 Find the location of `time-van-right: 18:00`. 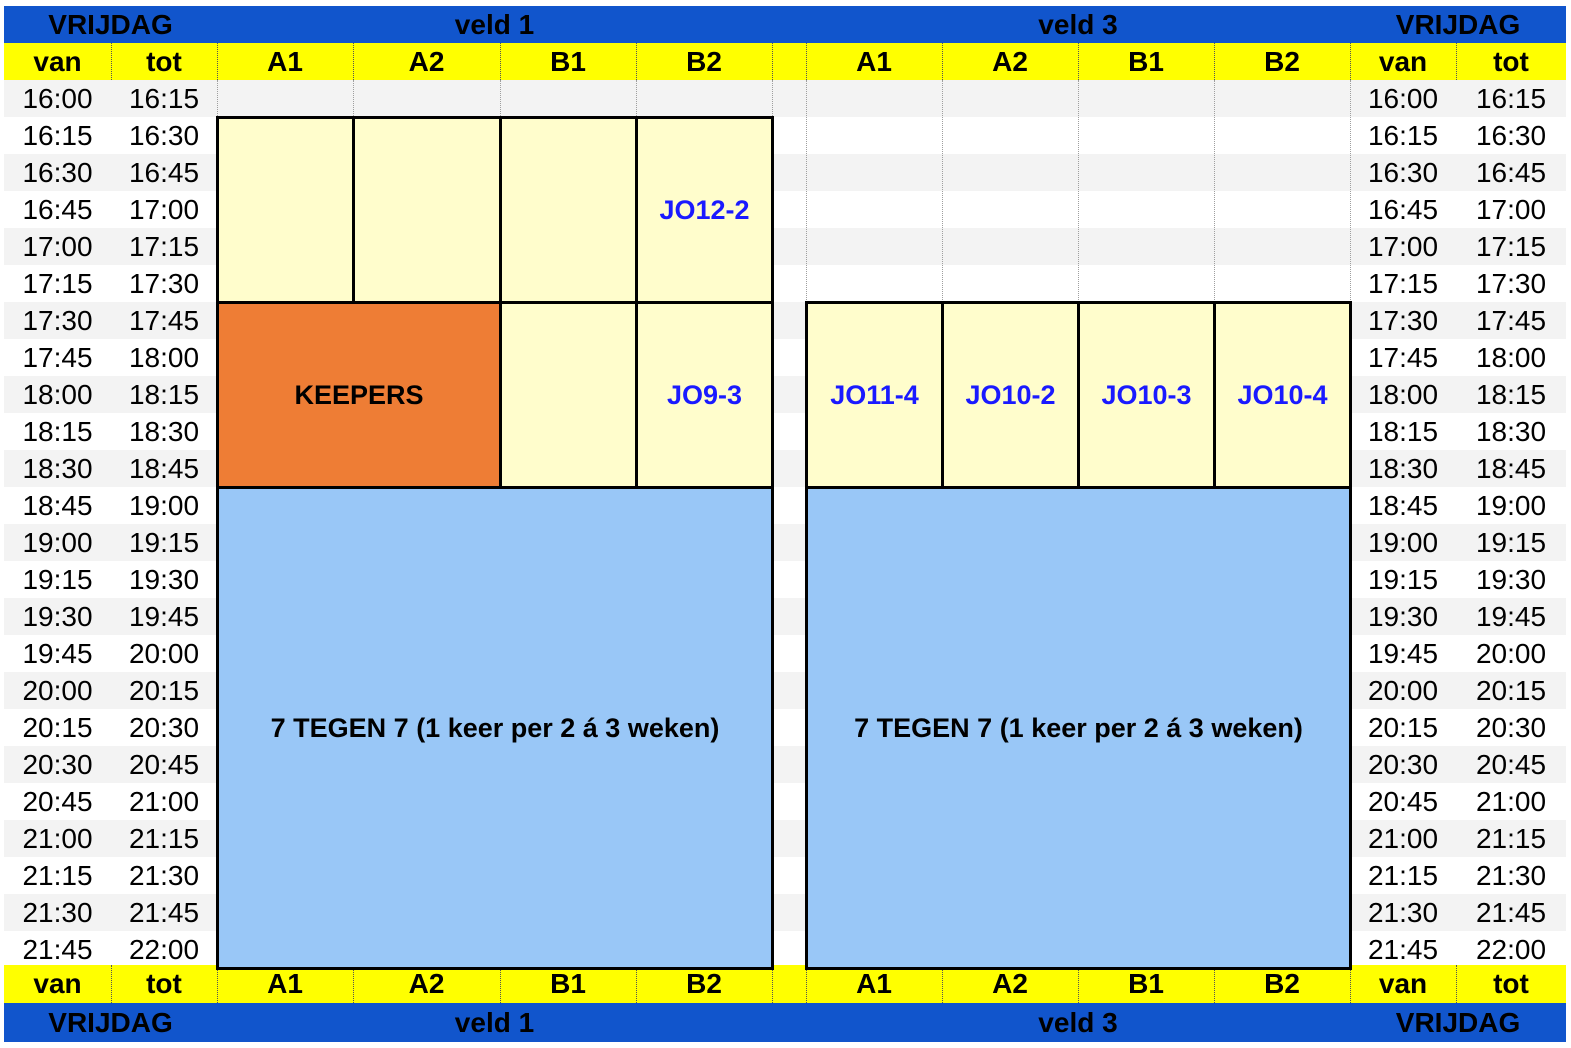

time-van-right: 18:00 is located at coordinates (1403, 394).